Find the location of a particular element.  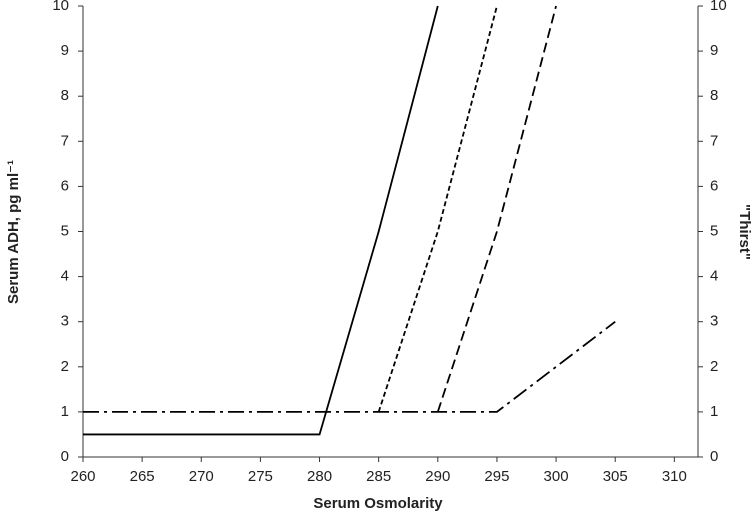

y-tick-label: 10 is located at coordinates (60, 7).